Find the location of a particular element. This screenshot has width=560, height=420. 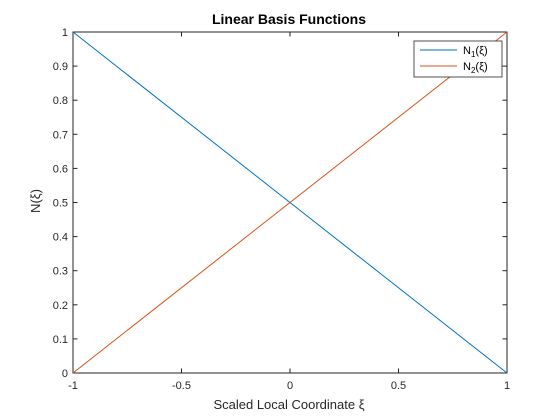

y-tick-label: 0.4 is located at coordinates (60, 238).